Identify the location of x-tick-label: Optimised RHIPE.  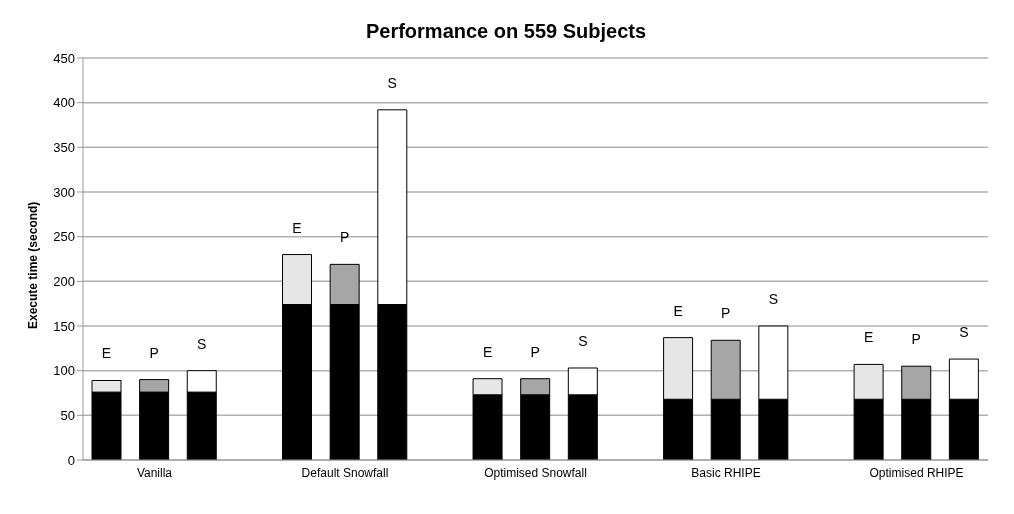
(916, 472).